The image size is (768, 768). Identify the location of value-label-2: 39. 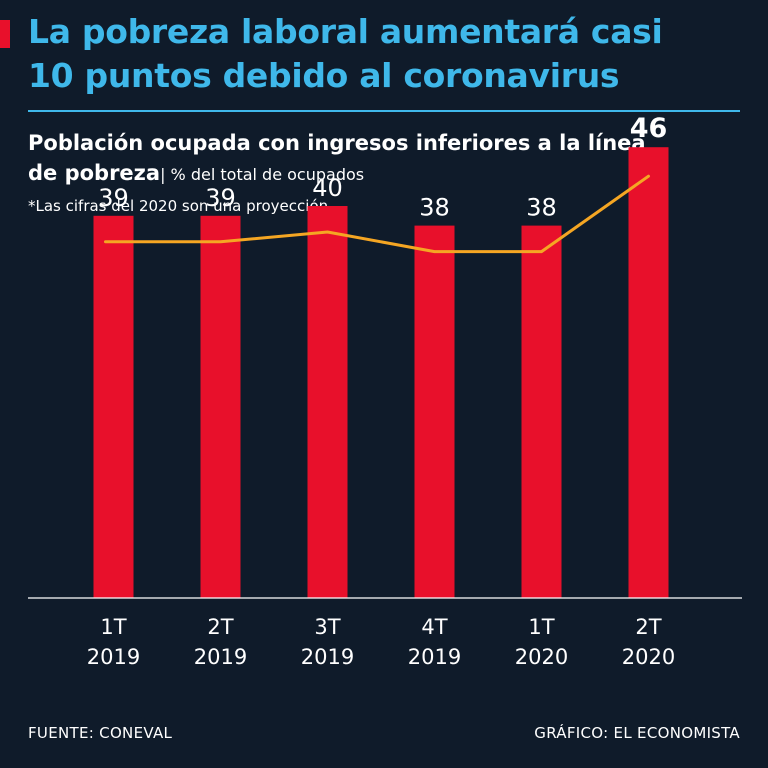
(220, 198).